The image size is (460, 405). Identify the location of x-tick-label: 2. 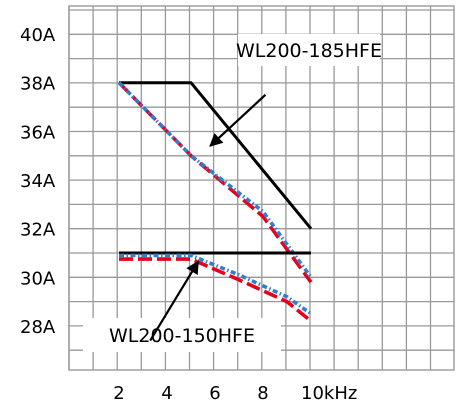
(118, 393).